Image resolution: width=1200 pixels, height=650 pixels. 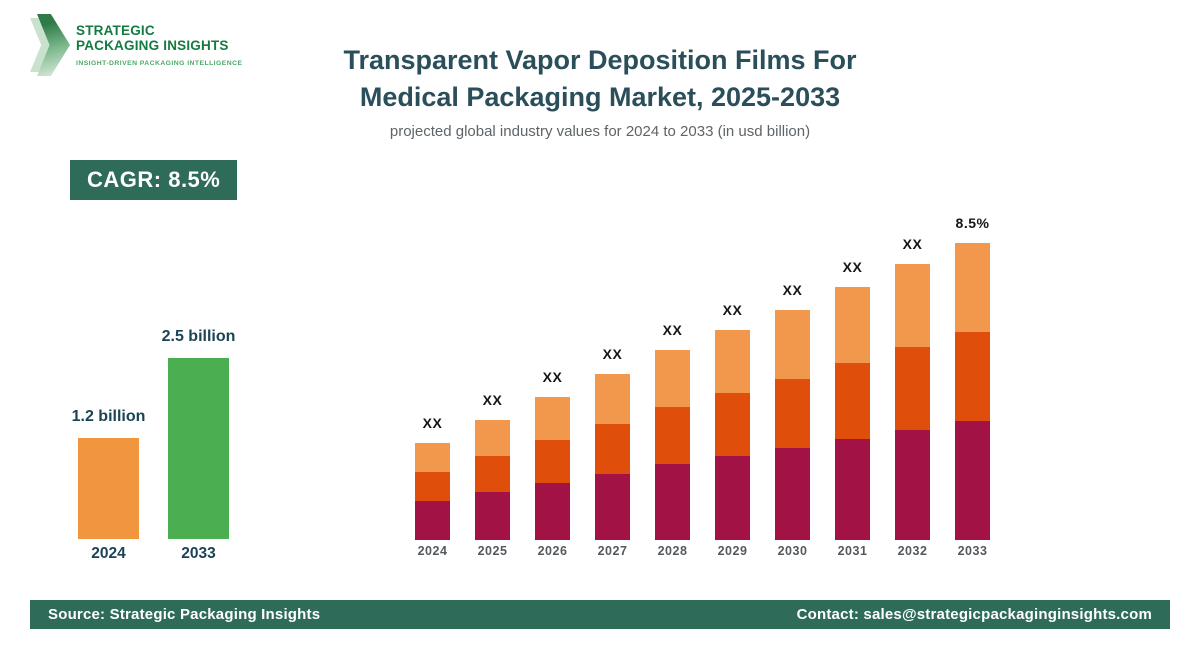 I want to click on stacked-bar-column-2027: XX 2027, so click(x=612, y=452).